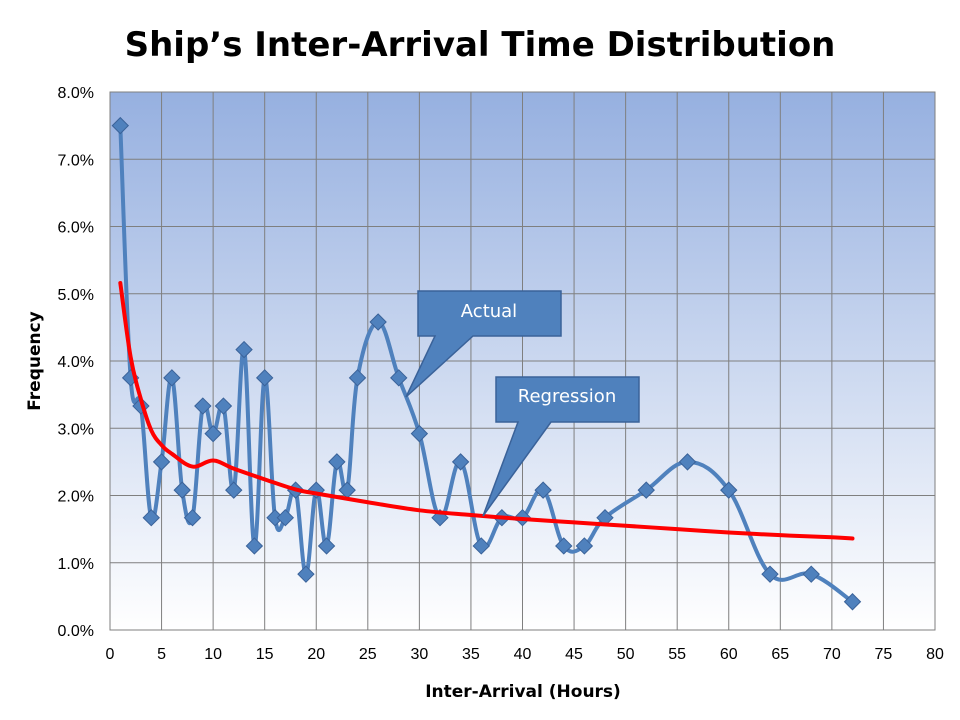 Image resolution: width=960 pixels, height=720 pixels. I want to click on x-axis-title: Inter-Arrival (Hours), so click(523, 692).